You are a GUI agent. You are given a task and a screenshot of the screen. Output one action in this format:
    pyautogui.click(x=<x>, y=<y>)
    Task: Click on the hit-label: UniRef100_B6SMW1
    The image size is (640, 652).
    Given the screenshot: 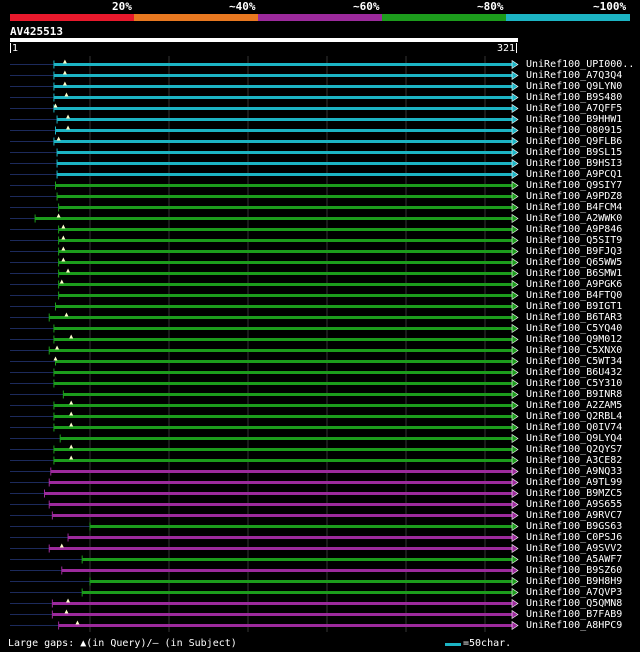 What is the action you would take?
    pyautogui.click(x=574, y=273)
    